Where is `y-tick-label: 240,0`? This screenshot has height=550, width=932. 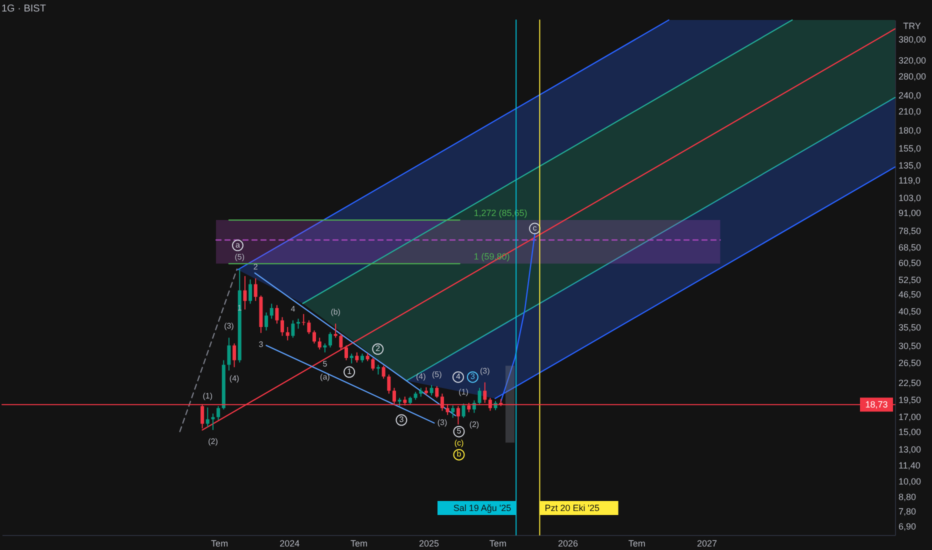 y-tick-label: 240,0 is located at coordinates (910, 95).